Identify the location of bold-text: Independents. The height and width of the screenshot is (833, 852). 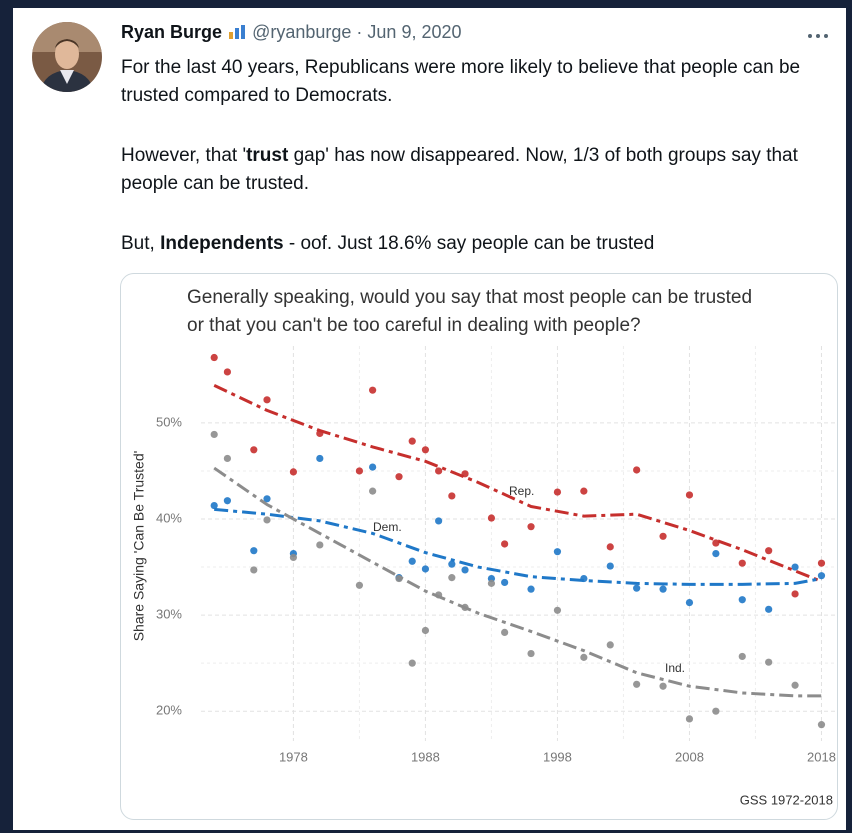
(222, 243).